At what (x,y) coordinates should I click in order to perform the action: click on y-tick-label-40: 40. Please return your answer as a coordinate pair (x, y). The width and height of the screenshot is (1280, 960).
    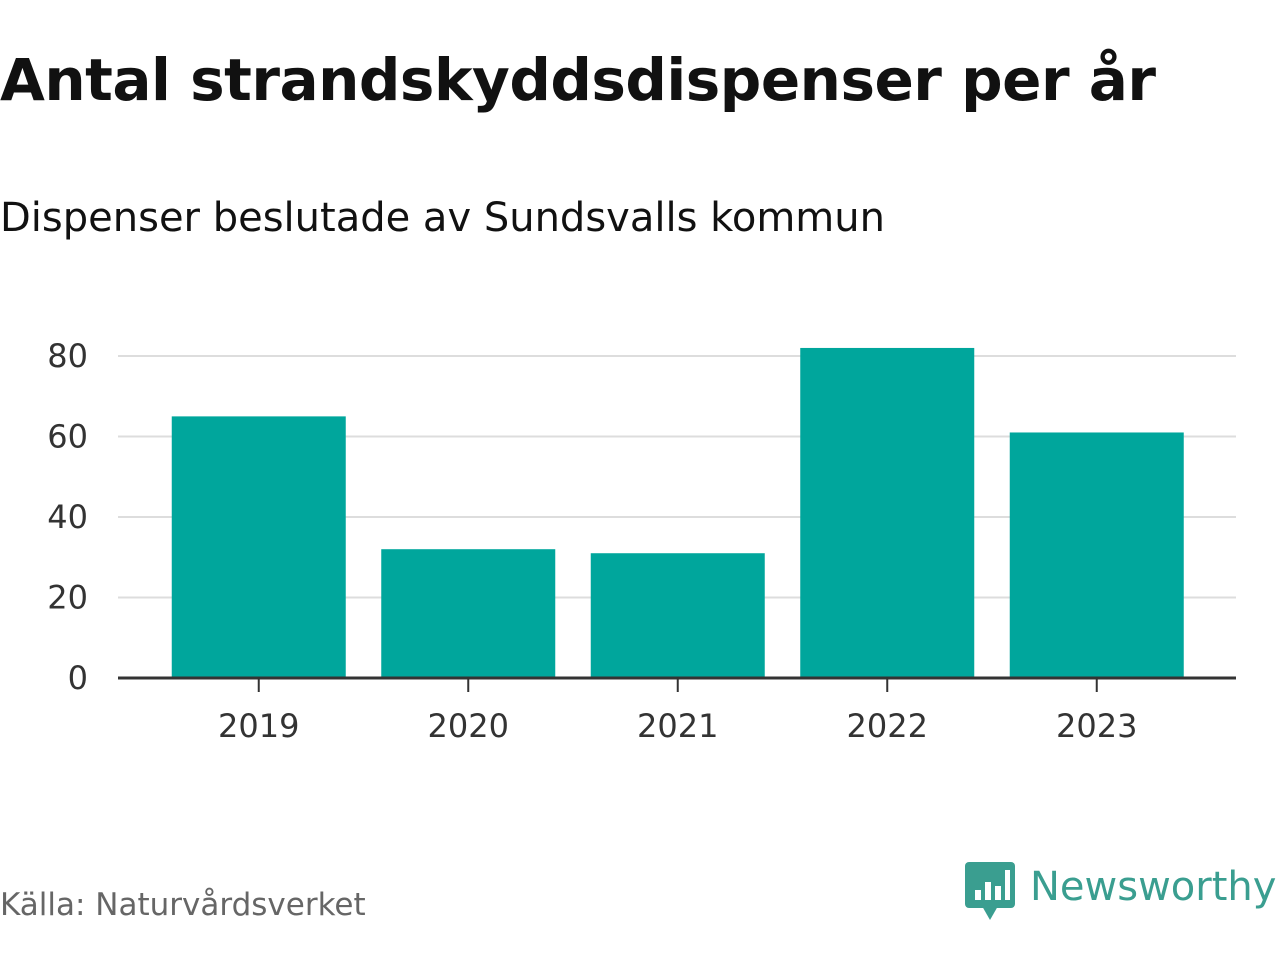
    Looking at the image, I should click on (67, 517).